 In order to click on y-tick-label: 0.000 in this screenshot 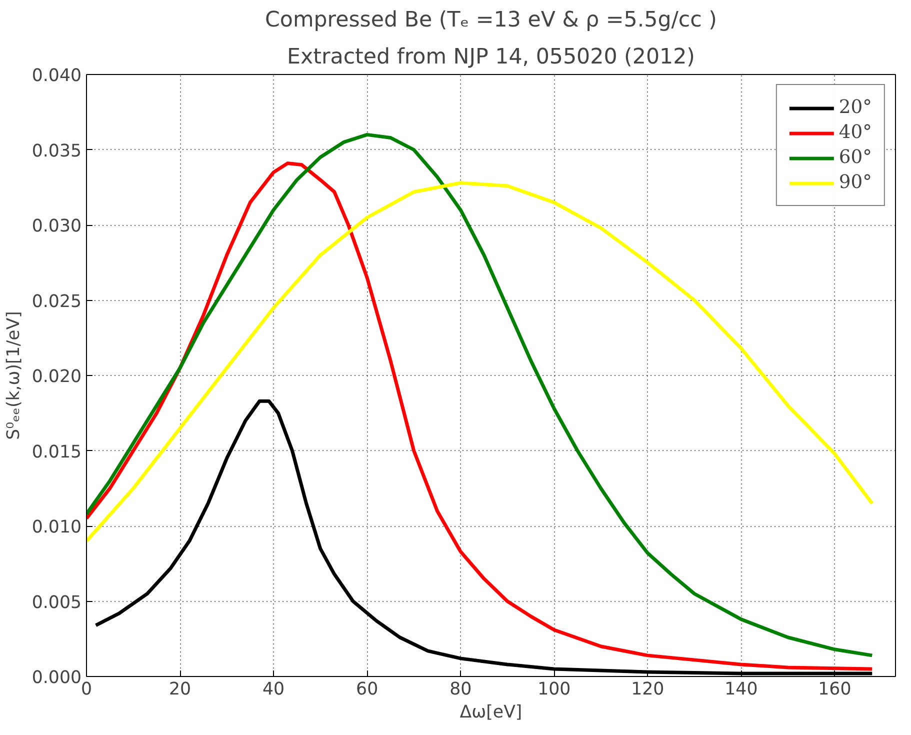, I will do `click(57, 678)`.